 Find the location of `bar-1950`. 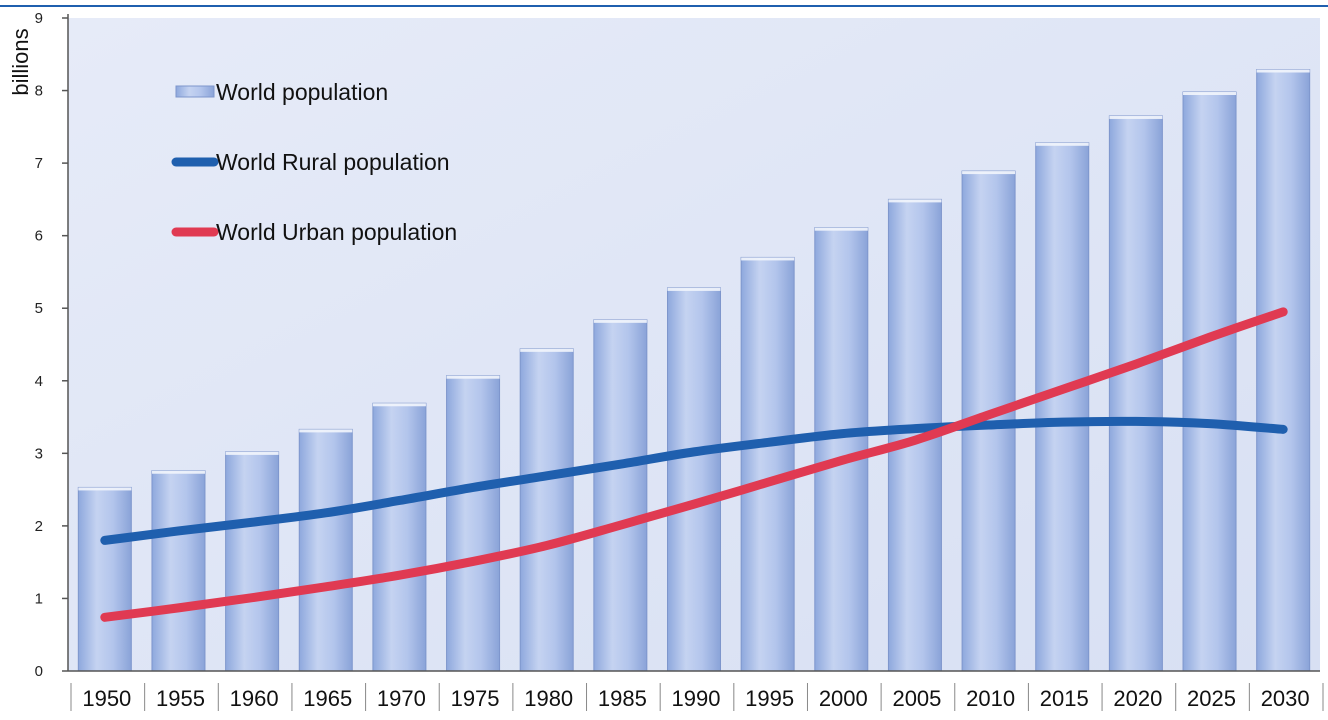

bar-1950 is located at coordinates (104, 579).